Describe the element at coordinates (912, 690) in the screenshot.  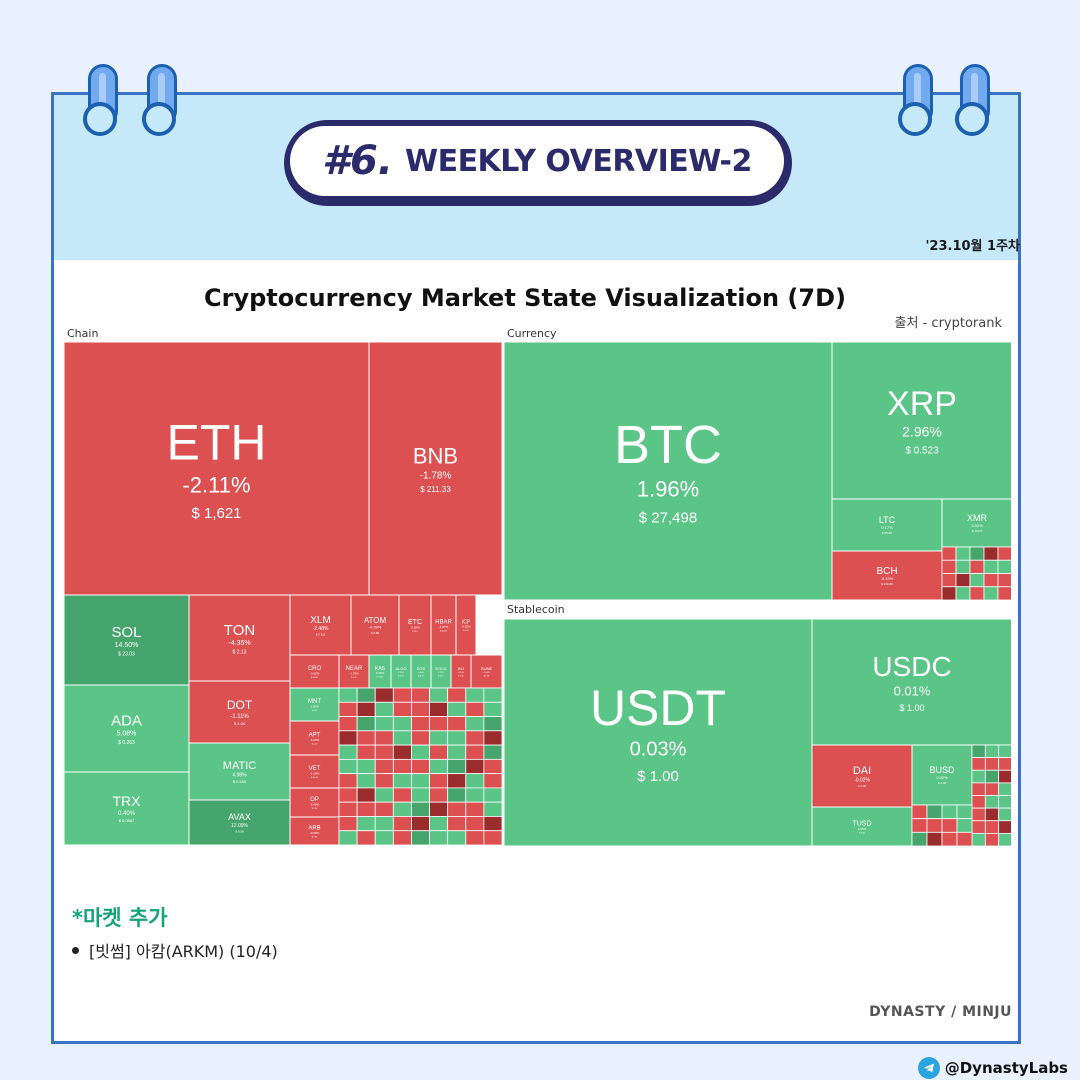
I see `treemap-change: 0.01%` at that location.